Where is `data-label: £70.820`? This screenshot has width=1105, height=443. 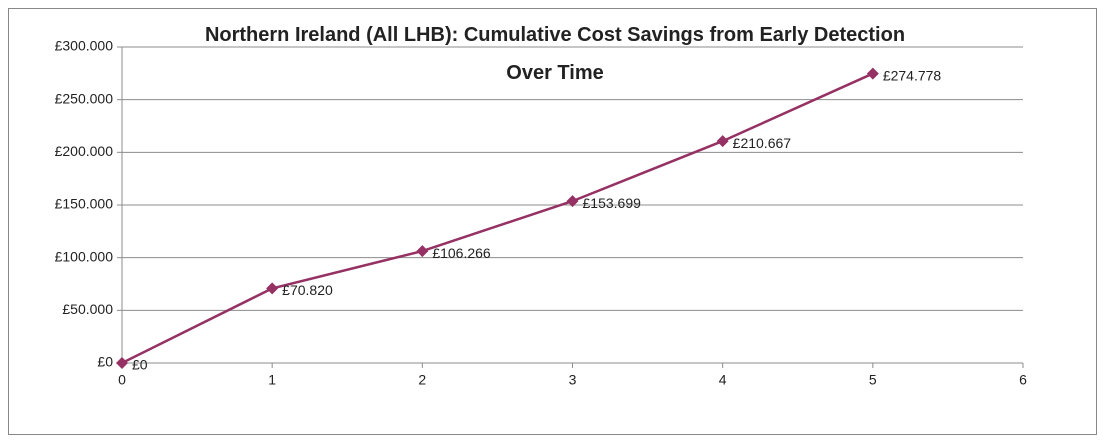
data-label: £70.820 is located at coordinates (307, 290).